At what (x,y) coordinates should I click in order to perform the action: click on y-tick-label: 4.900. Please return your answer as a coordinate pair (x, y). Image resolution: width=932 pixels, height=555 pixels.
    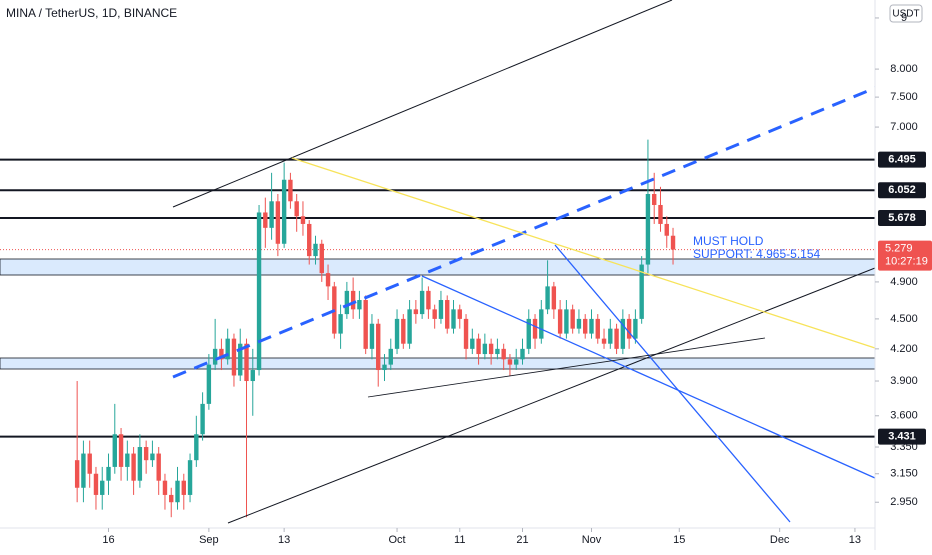
    Looking at the image, I should click on (904, 282).